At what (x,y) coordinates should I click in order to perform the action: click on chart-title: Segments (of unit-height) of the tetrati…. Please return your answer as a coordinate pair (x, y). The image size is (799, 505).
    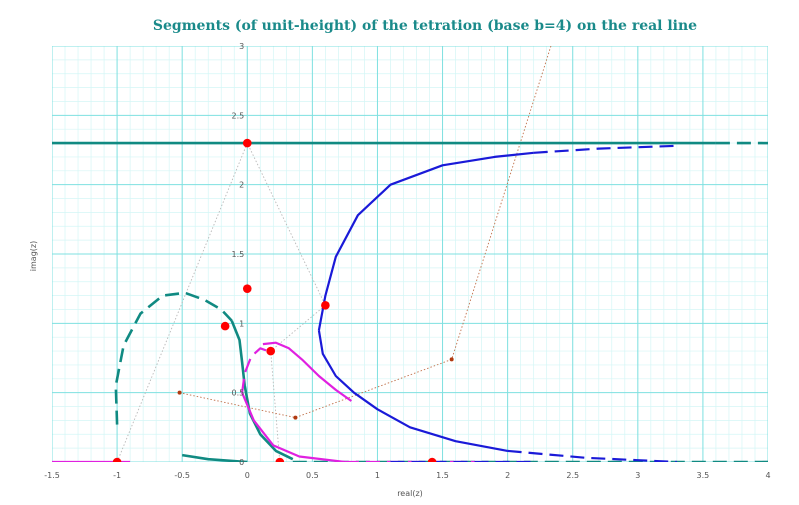
    Looking at the image, I should click on (425, 26).